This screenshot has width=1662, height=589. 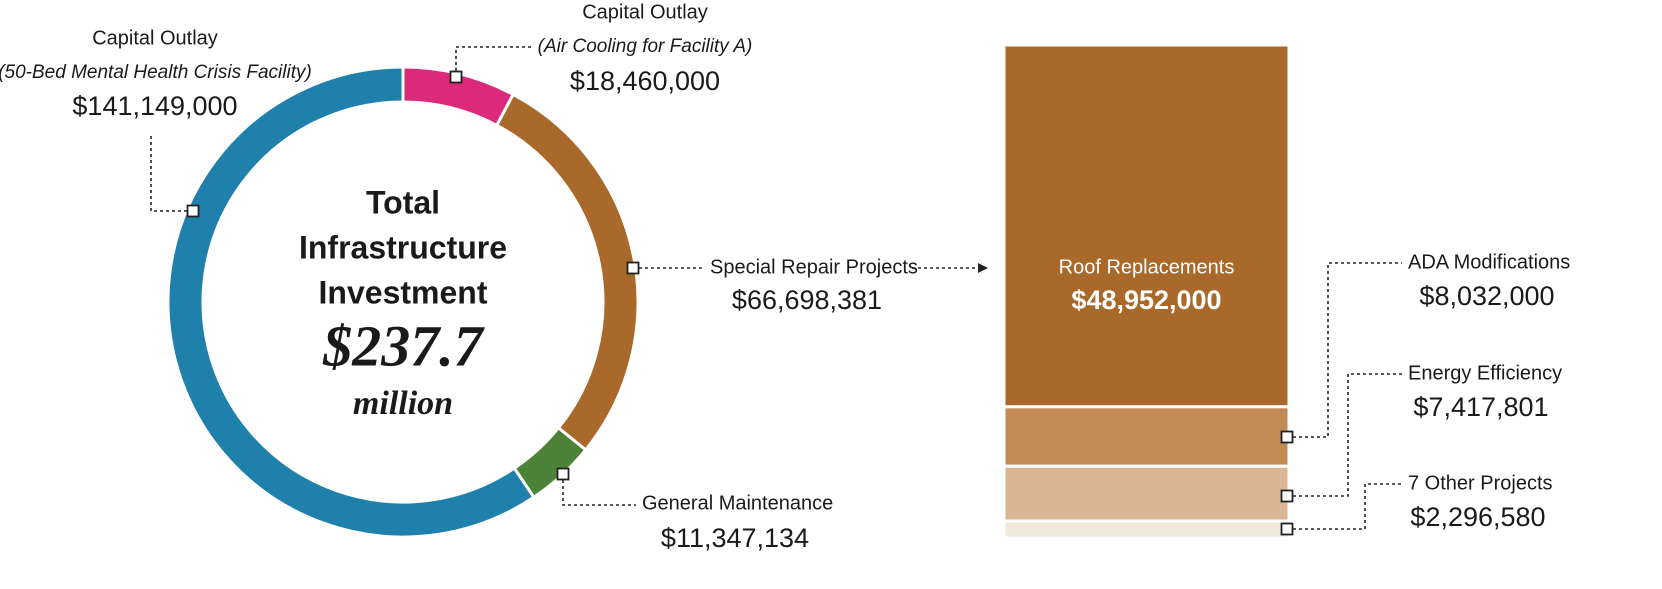 What do you see at coordinates (156, 72) in the screenshot?
I see `category-note: (50-Bed Mental Health Crisis Facility)` at bounding box center [156, 72].